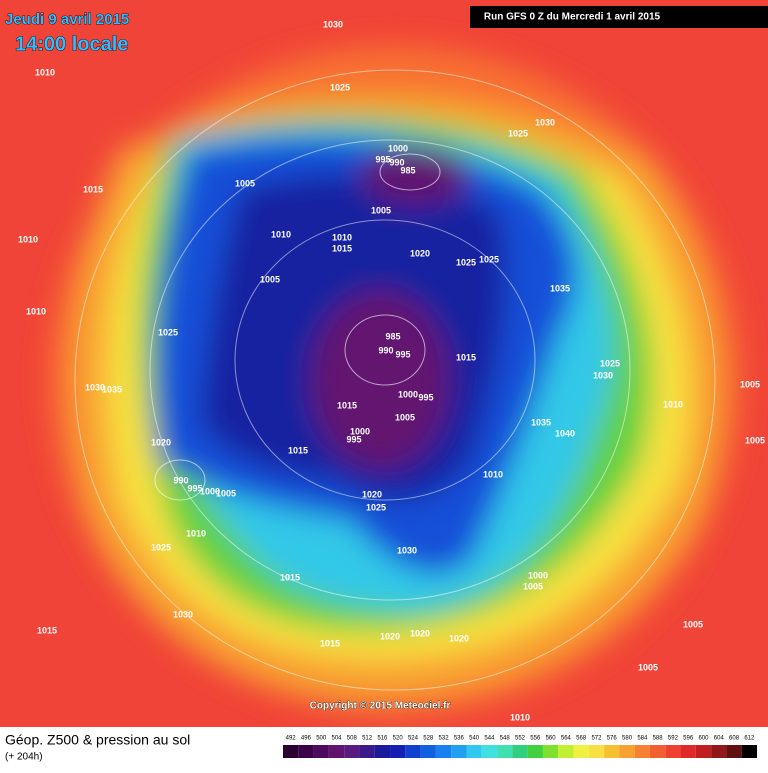  What do you see at coordinates (382, 739) in the screenshot?
I see `scale-label: 516` at bounding box center [382, 739].